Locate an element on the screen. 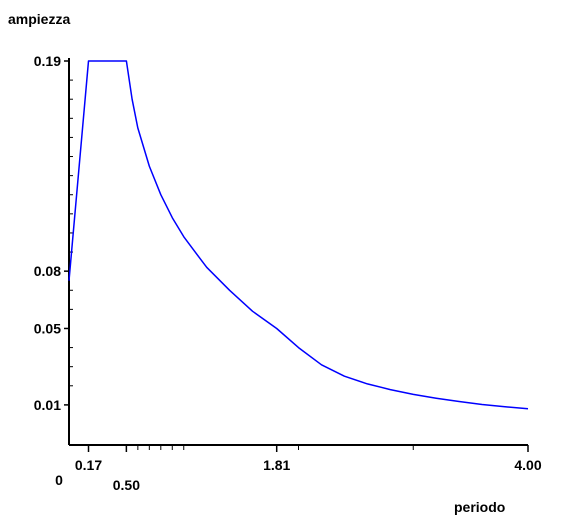  y-axis-label: ampiezza is located at coordinates (39, 19).